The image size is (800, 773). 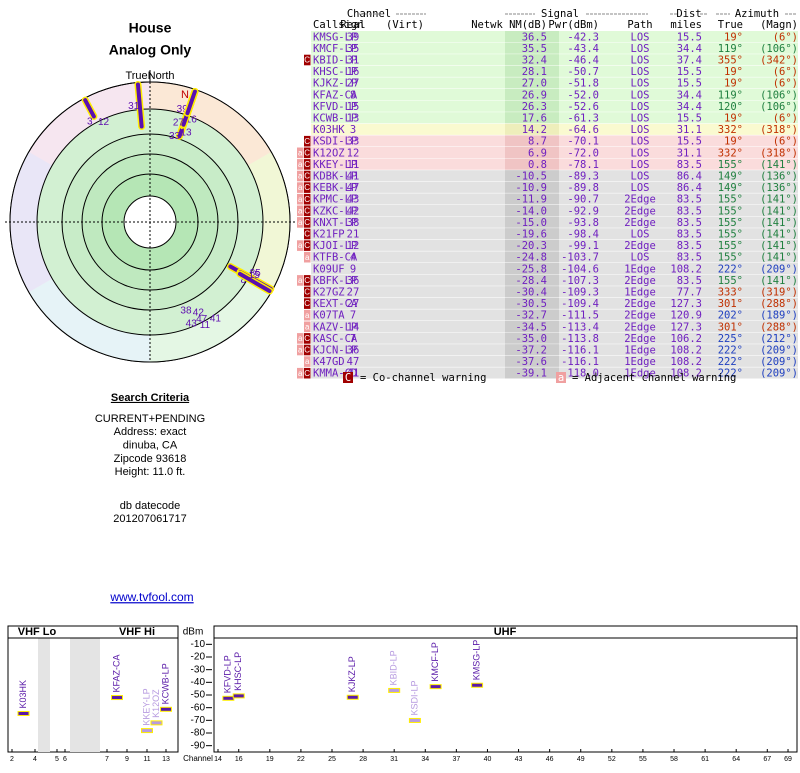 What do you see at coordinates (335, 49) in the screenshot?
I see `cell: KMCF-LP` at bounding box center [335, 49].